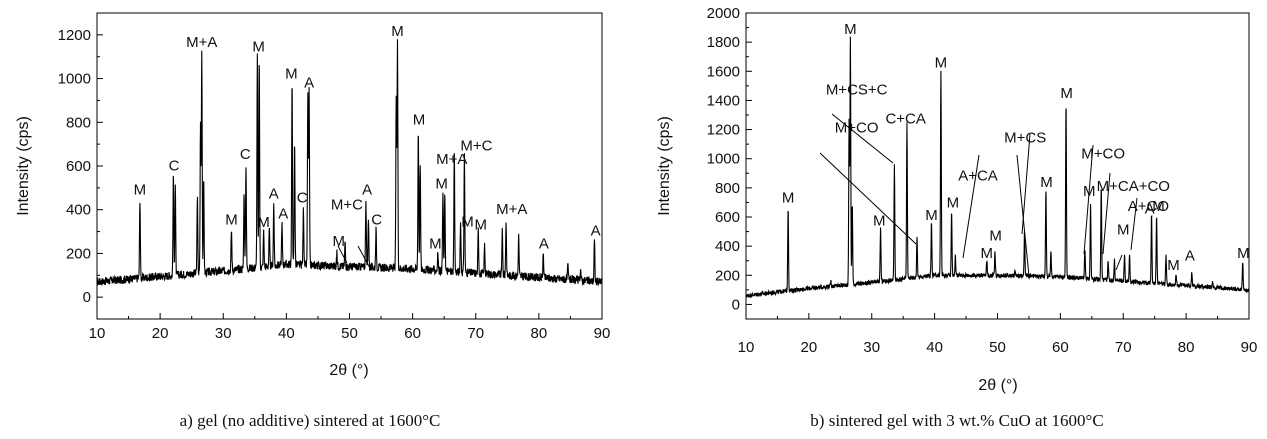  Describe the element at coordinates (1119, 262) in the screenshot. I see `chart-b-arrow-m` at that location.